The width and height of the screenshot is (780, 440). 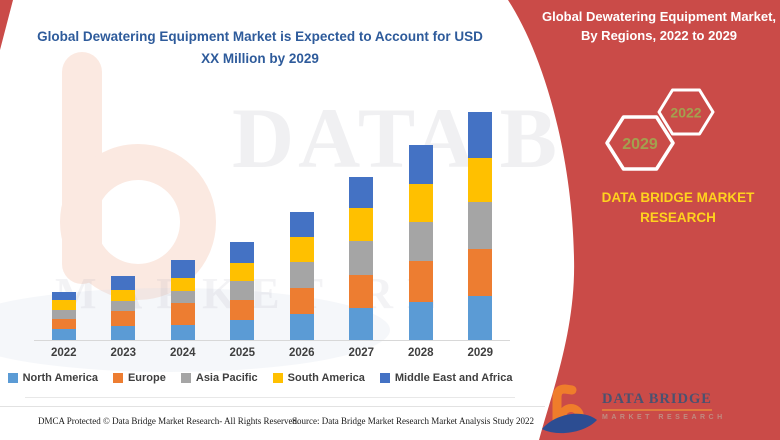 I want to click on legend-item-south-america: South America, so click(x=318, y=378).